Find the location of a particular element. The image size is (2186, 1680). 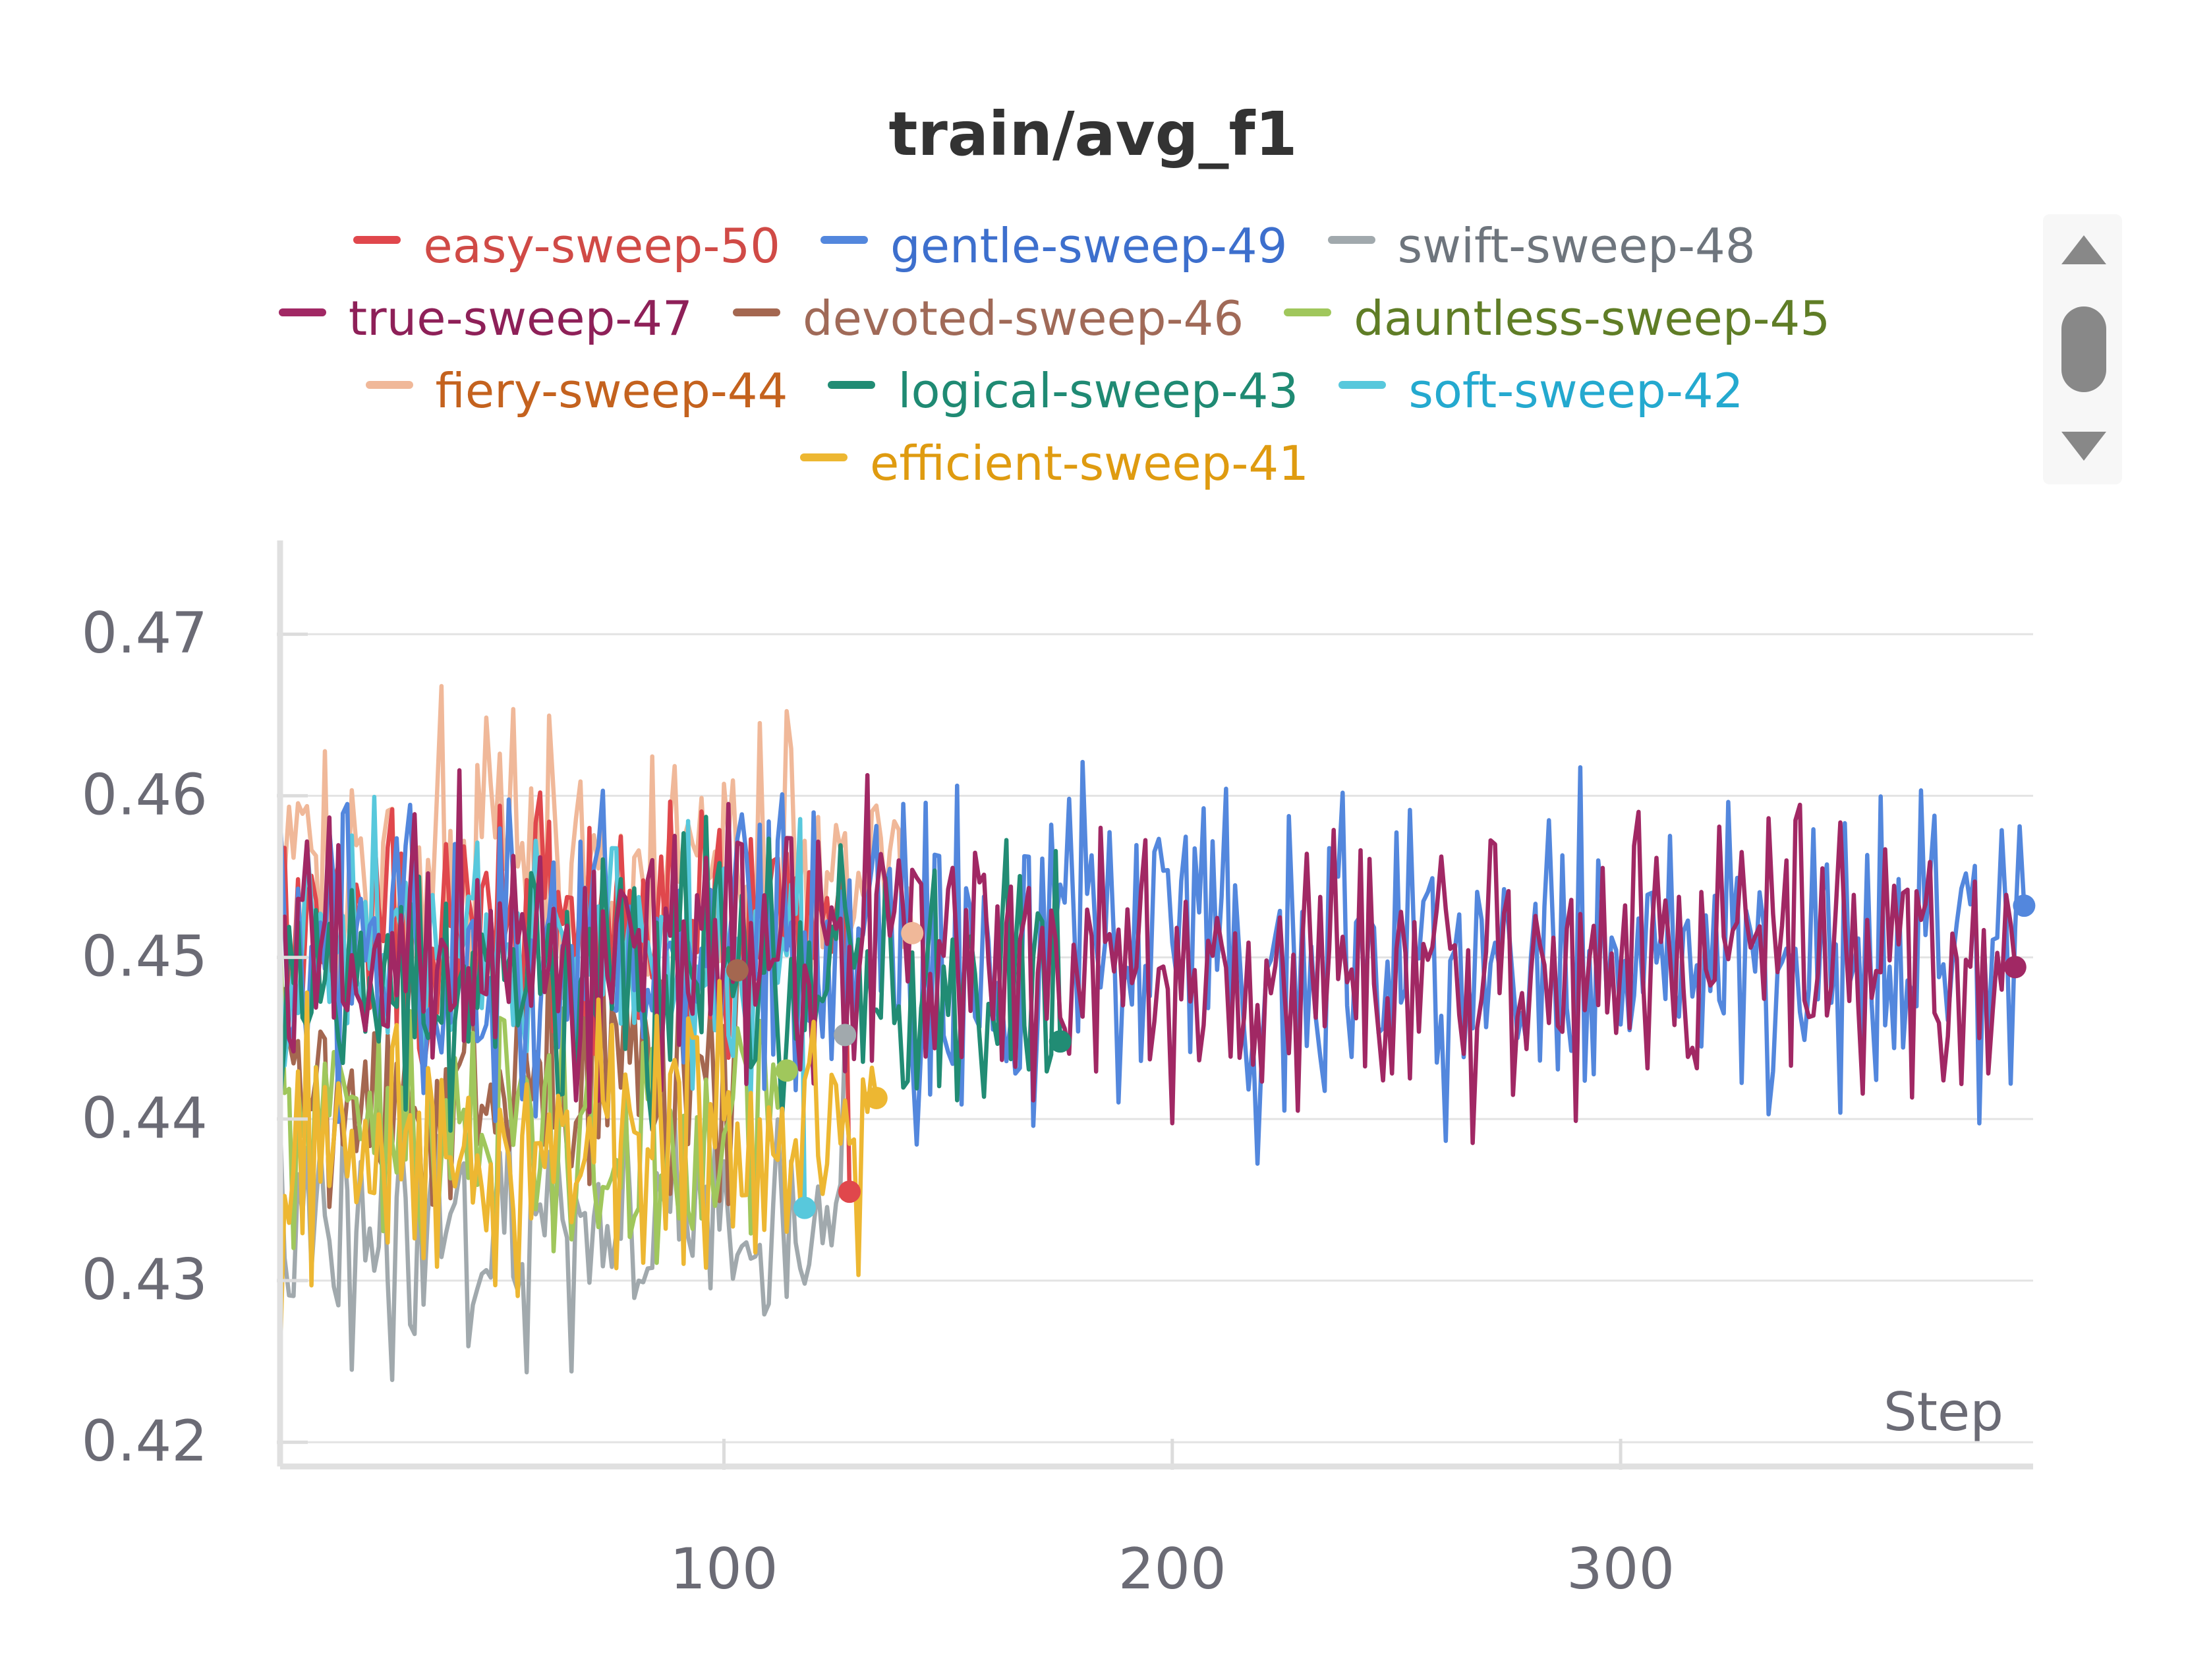

x-axis-label: Step is located at coordinates (1943, 1412).